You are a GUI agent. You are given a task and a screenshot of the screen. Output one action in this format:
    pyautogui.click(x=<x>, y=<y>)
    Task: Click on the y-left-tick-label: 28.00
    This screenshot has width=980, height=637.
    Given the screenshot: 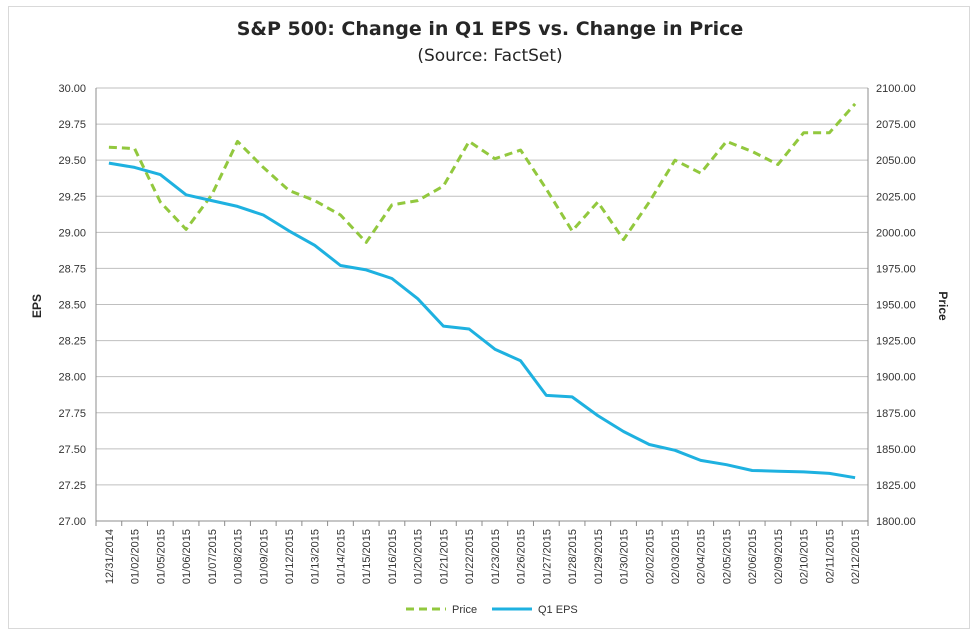 What is the action you would take?
    pyautogui.click(x=72, y=378)
    